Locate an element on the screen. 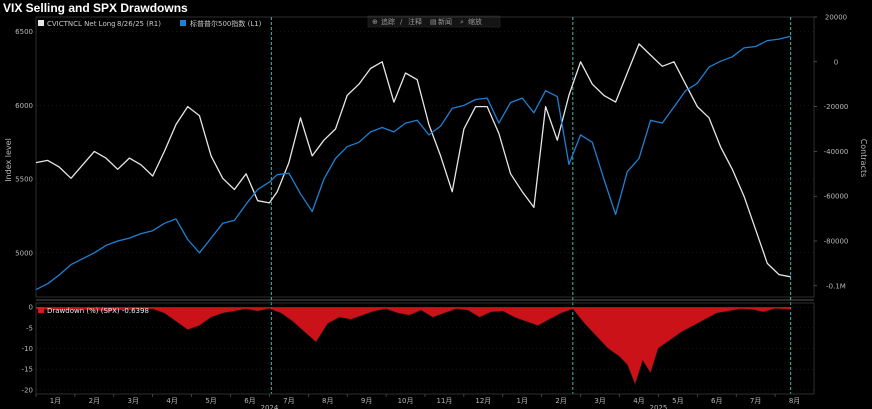 This screenshot has width=872, height=409. drawdown-legend-text: Drawdown (%) (SPX) -0.6398 is located at coordinates (98, 311).